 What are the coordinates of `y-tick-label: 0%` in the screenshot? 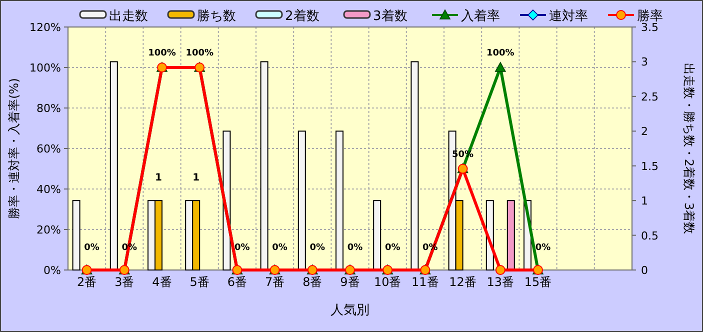 It's located at (52, 270).